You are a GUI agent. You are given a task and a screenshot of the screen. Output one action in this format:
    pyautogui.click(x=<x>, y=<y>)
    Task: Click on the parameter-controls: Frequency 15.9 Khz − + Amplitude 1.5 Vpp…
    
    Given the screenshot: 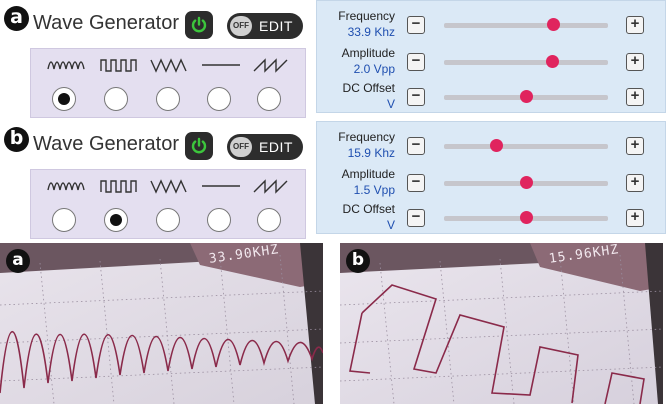 What is the action you would take?
    pyautogui.click(x=491, y=177)
    